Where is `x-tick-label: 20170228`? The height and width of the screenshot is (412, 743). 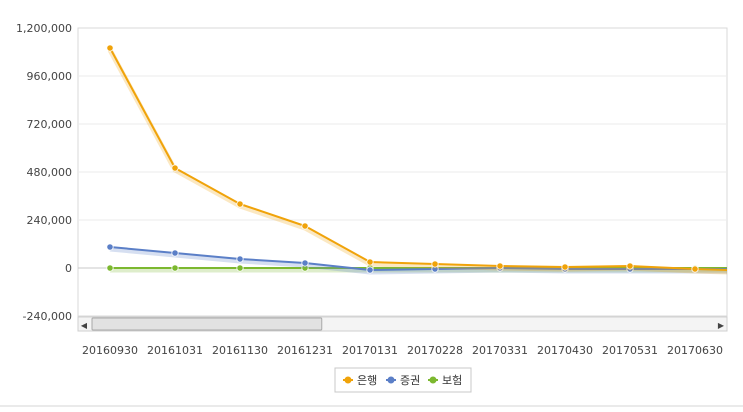
x-tick-label: 20170228 is located at coordinates (435, 350).